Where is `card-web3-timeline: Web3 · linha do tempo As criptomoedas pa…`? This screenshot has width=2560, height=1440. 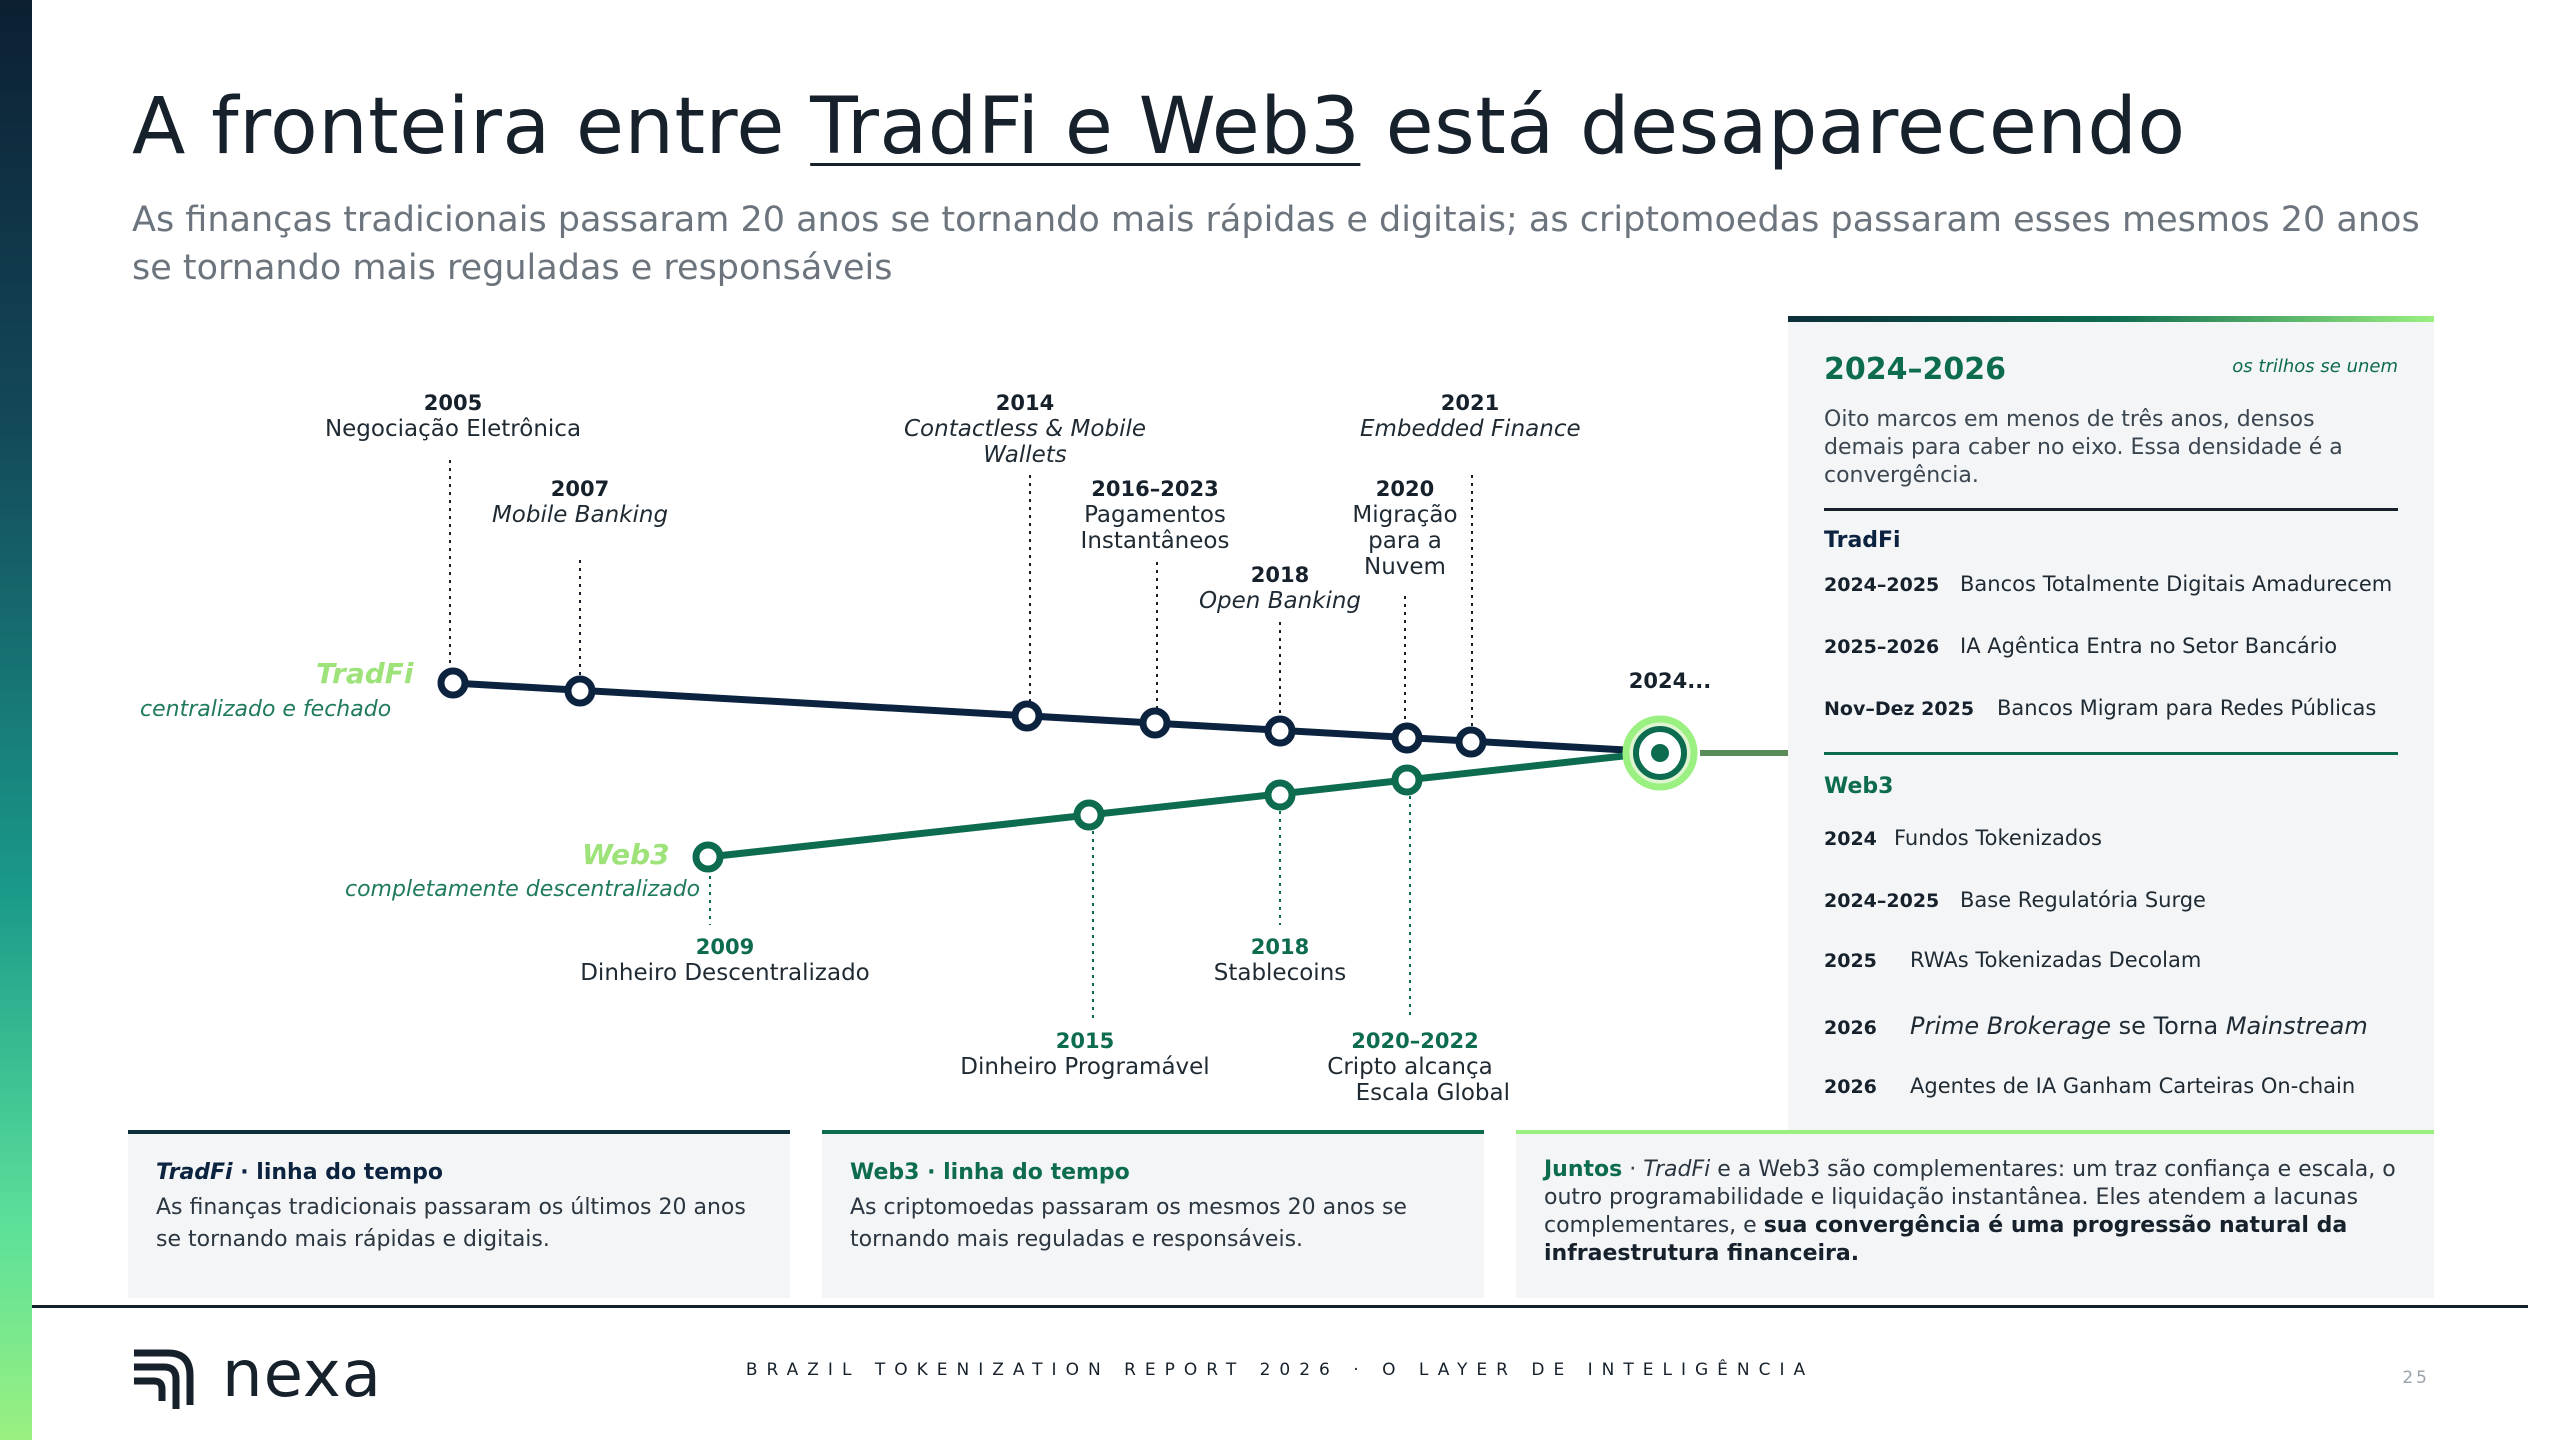 card-web3-timeline: Web3 · linha do tempo As criptomoedas pa… is located at coordinates (1153, 1214).